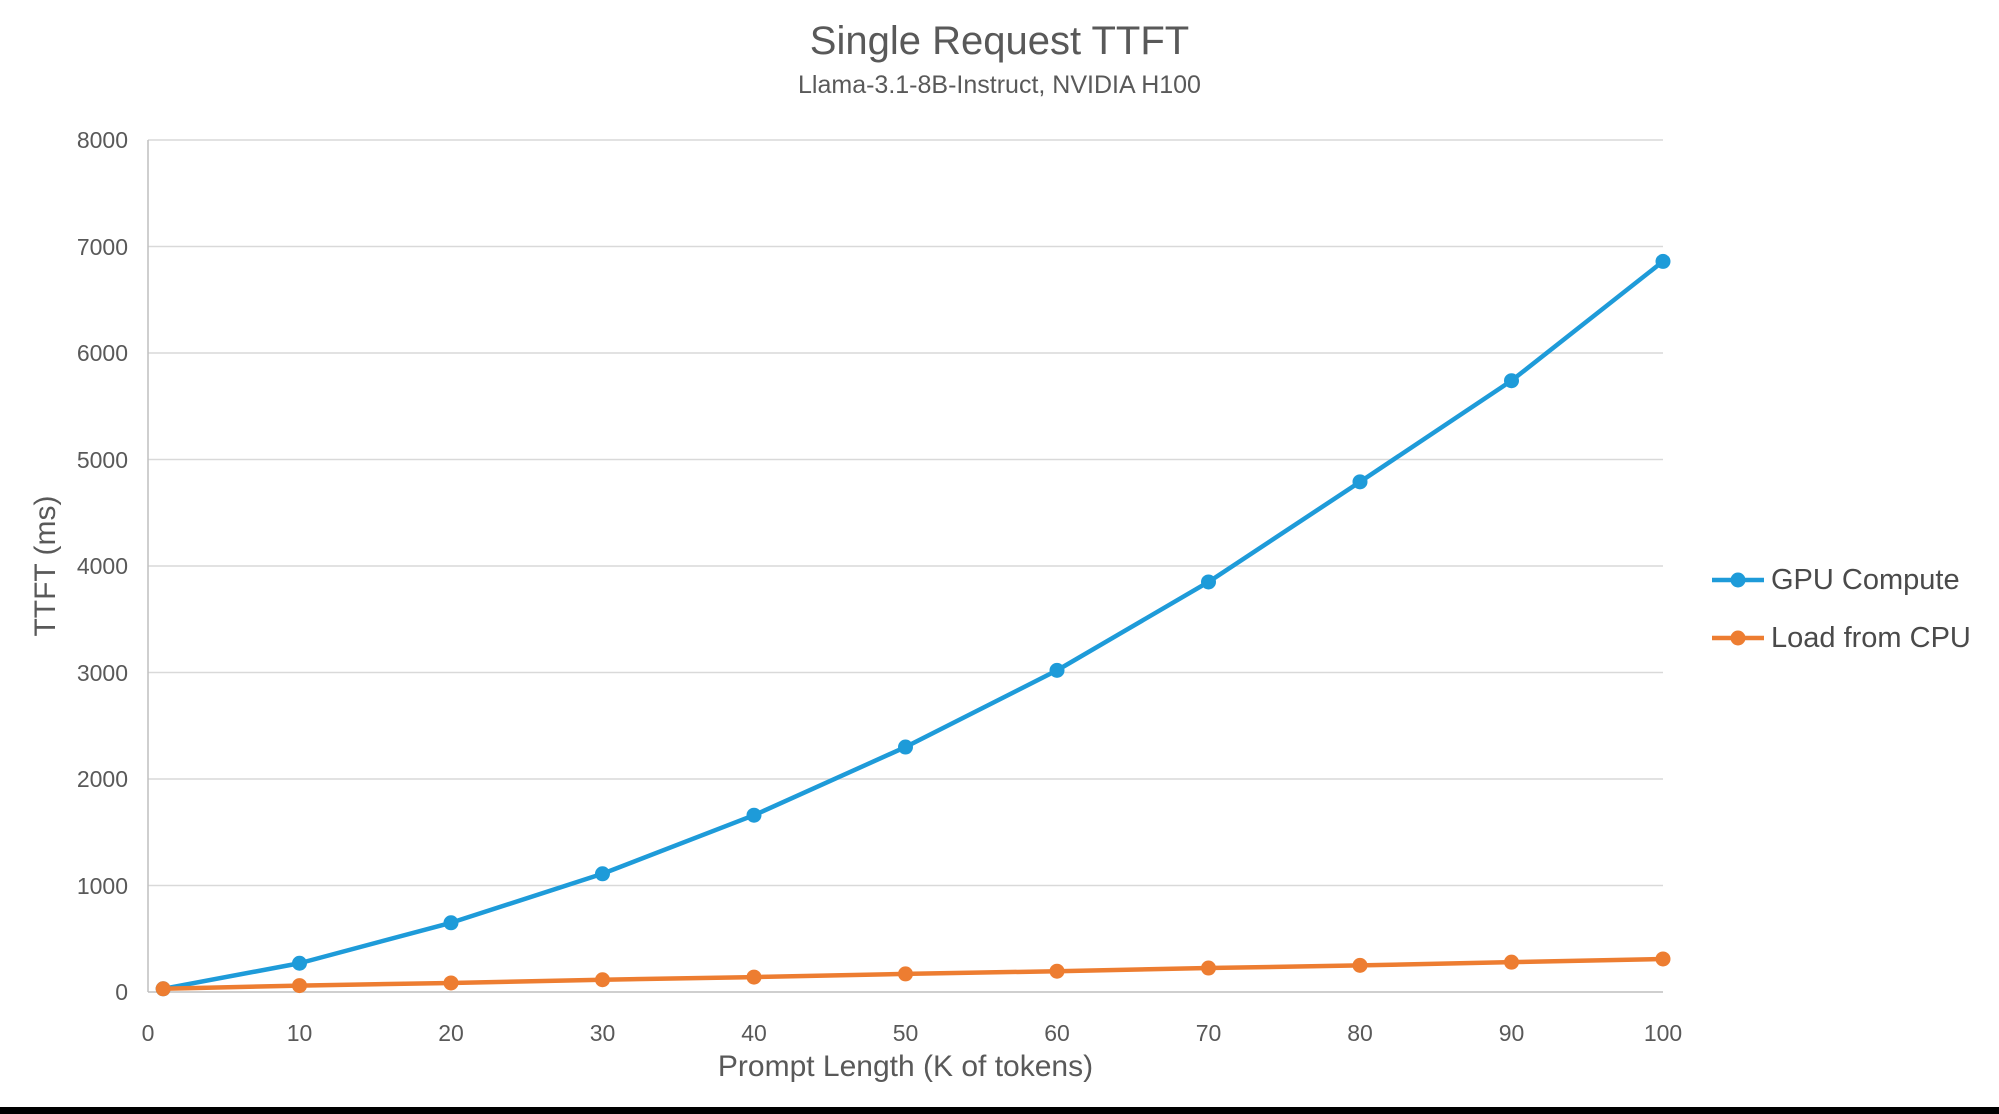 The width and height of the screenshot is (1999, 1114). Describe the element at coordinates (102, 779) in the screenshot. I see `y-tick-label: 2000` at that location.